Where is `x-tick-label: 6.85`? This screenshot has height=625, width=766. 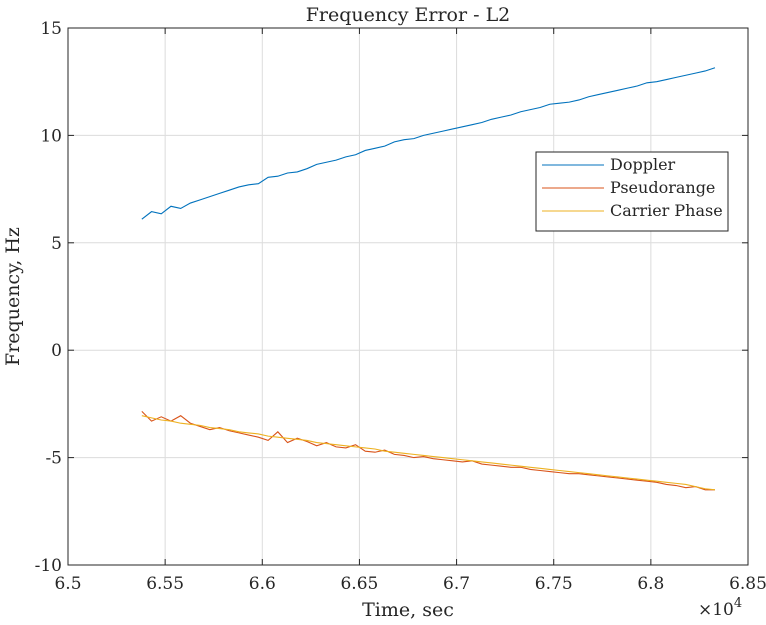
x-tick-label: 6.85 is located at coordinates (747, 584).